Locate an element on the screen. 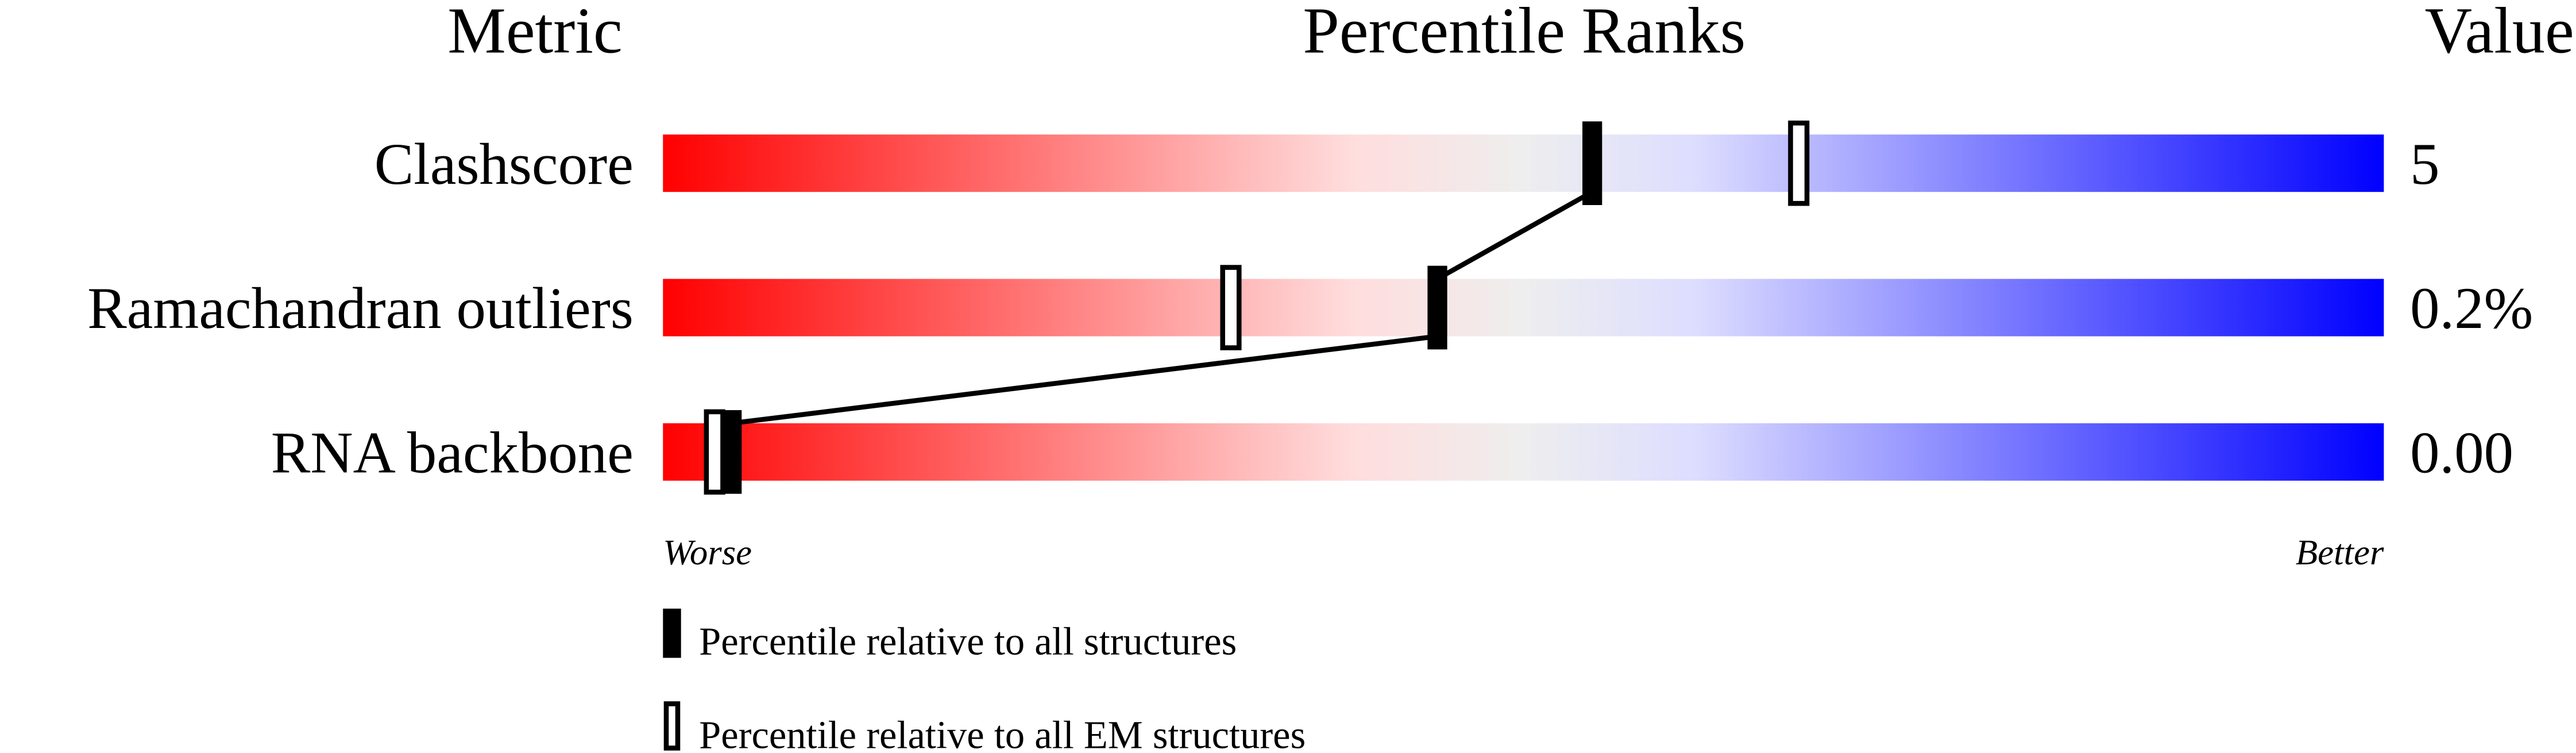 This screenshot has width=2576, height=753. header-metric: Metric is located at coordinates (534, 34).